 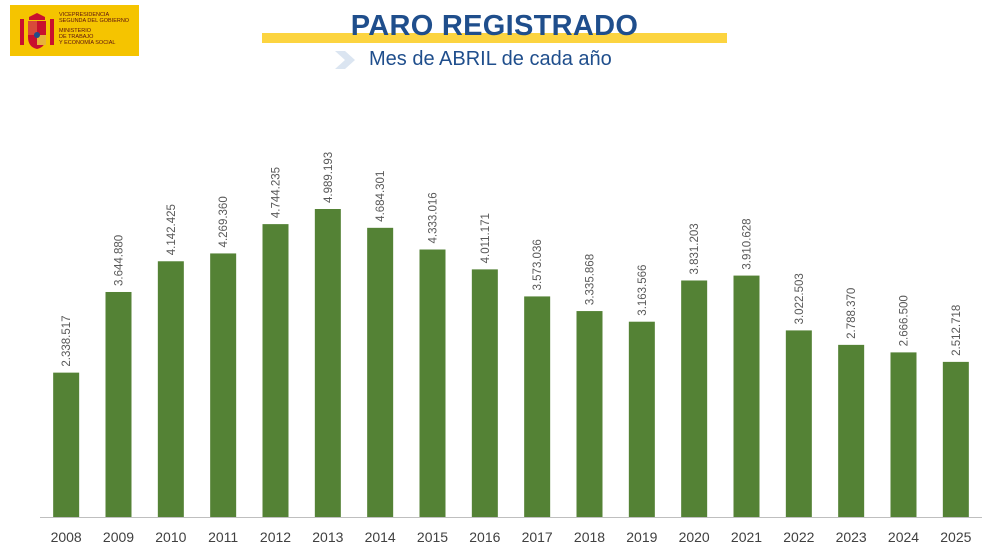 I want to click on logo-line: Segunda del Gobierno, so click(x=94, y=21).